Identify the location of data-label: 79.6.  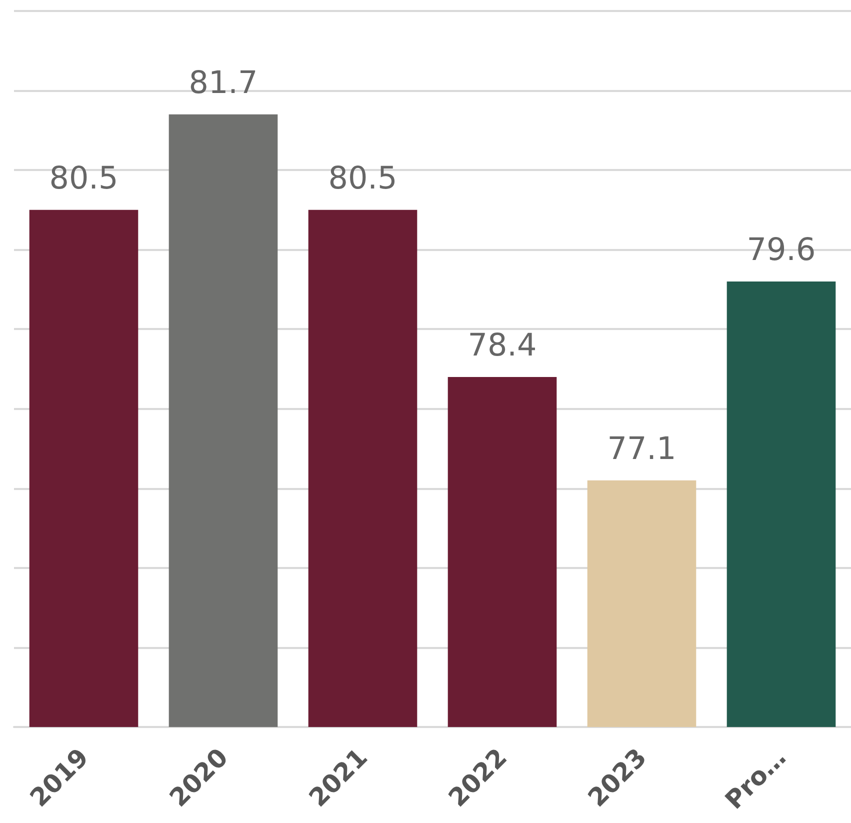
(781, 250).